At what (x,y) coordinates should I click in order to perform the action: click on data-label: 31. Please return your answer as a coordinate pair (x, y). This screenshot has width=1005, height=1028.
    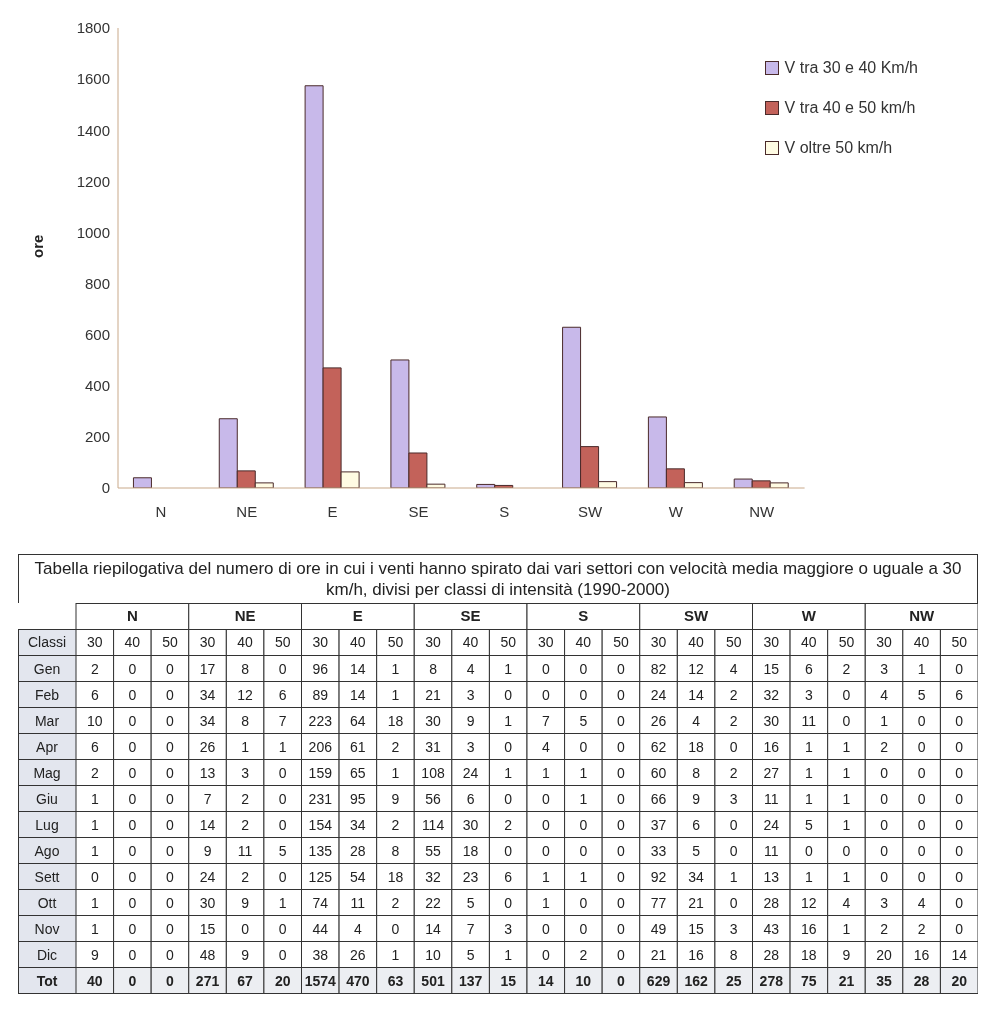
    Looking at the image, I should click on (433, 746).